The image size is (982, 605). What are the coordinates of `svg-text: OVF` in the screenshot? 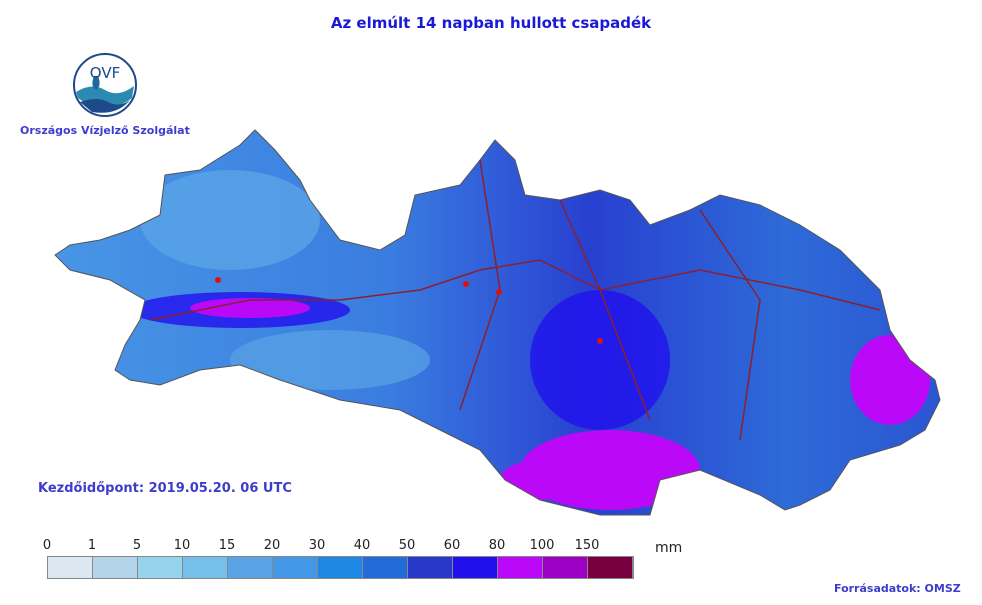 It's located at (105, 73).